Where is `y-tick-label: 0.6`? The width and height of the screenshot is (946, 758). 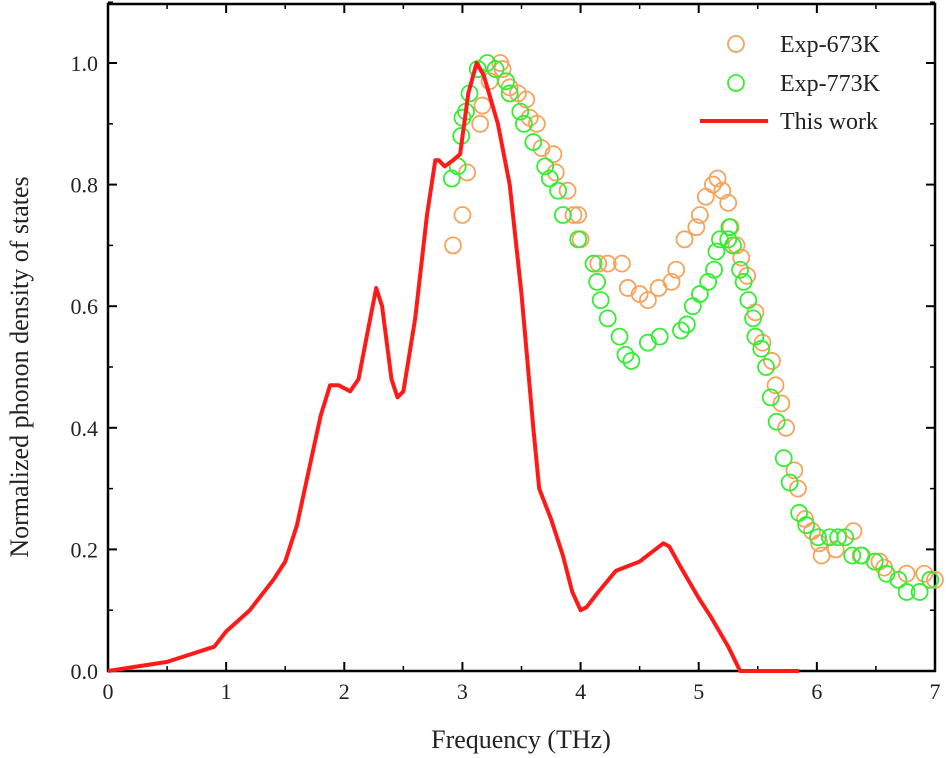
y-tick-label: 0.6 is located at coordinates (85, 306).